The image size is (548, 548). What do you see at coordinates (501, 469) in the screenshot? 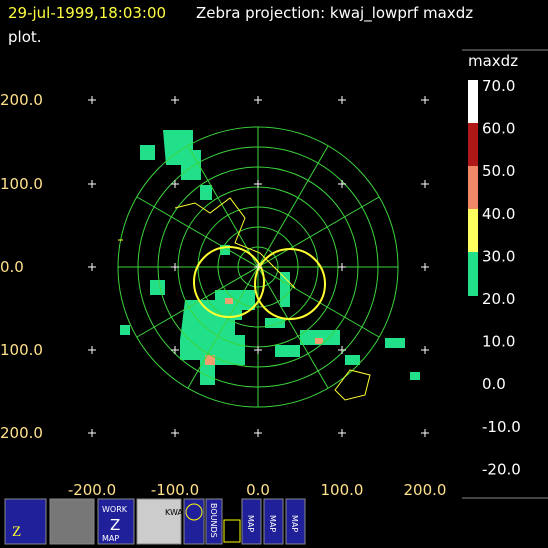
I see `colorbar-label: -20.0` at bounding box center [501, 469].